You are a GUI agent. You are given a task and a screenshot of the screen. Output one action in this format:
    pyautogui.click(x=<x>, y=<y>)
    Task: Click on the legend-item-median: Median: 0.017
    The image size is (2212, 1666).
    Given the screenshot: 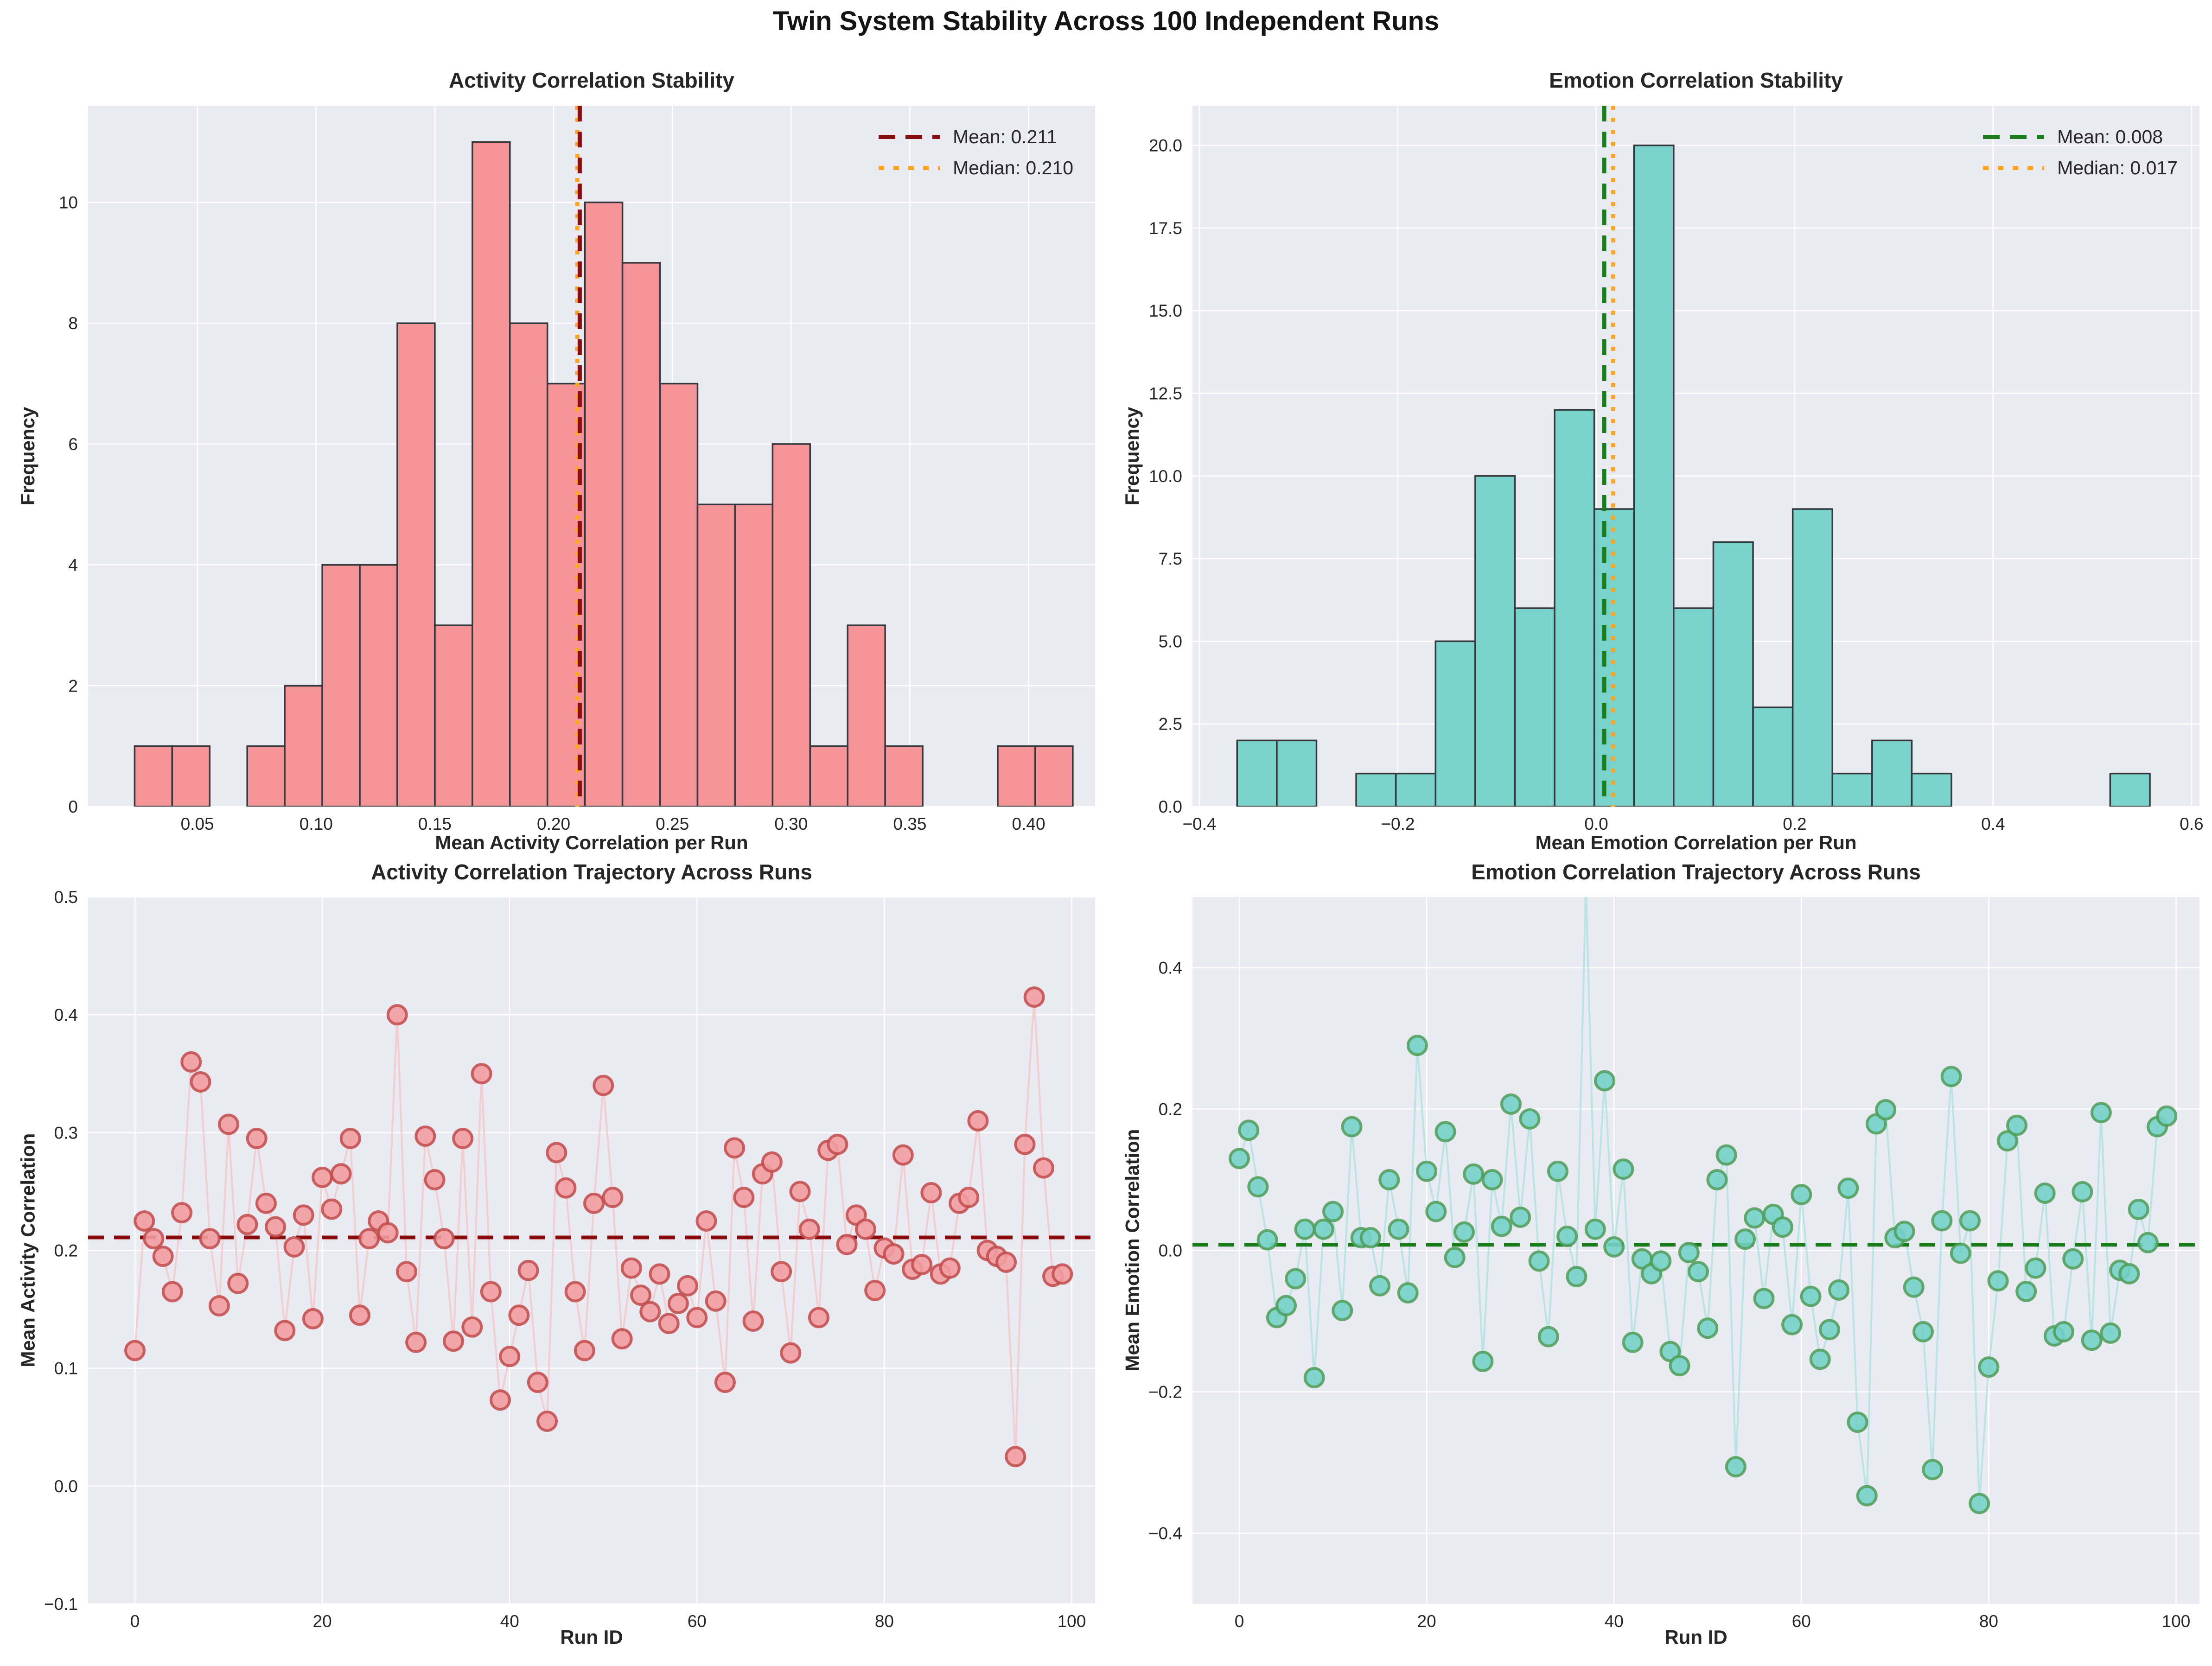 What is the action you would take?
    pyautogui.click(x=2080, y=168)
    